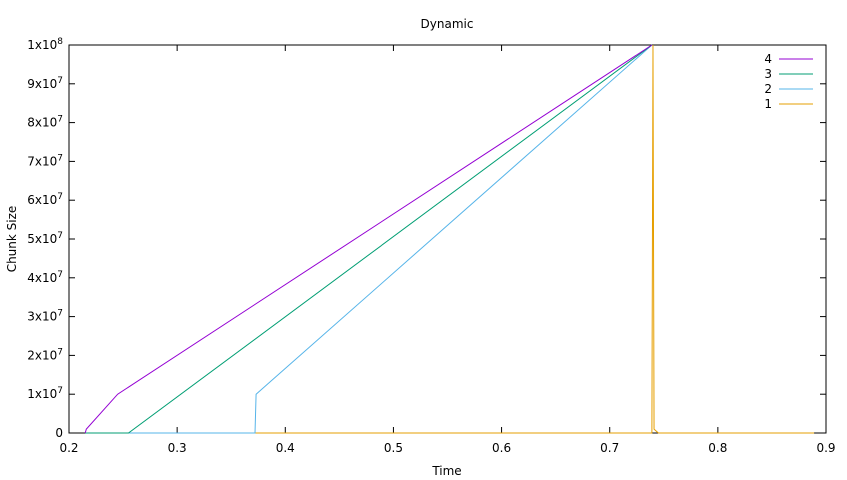  Describe the element at coordinates (717, 448) in the screenshot. I see `x-tick-label: 0.8` at that location.